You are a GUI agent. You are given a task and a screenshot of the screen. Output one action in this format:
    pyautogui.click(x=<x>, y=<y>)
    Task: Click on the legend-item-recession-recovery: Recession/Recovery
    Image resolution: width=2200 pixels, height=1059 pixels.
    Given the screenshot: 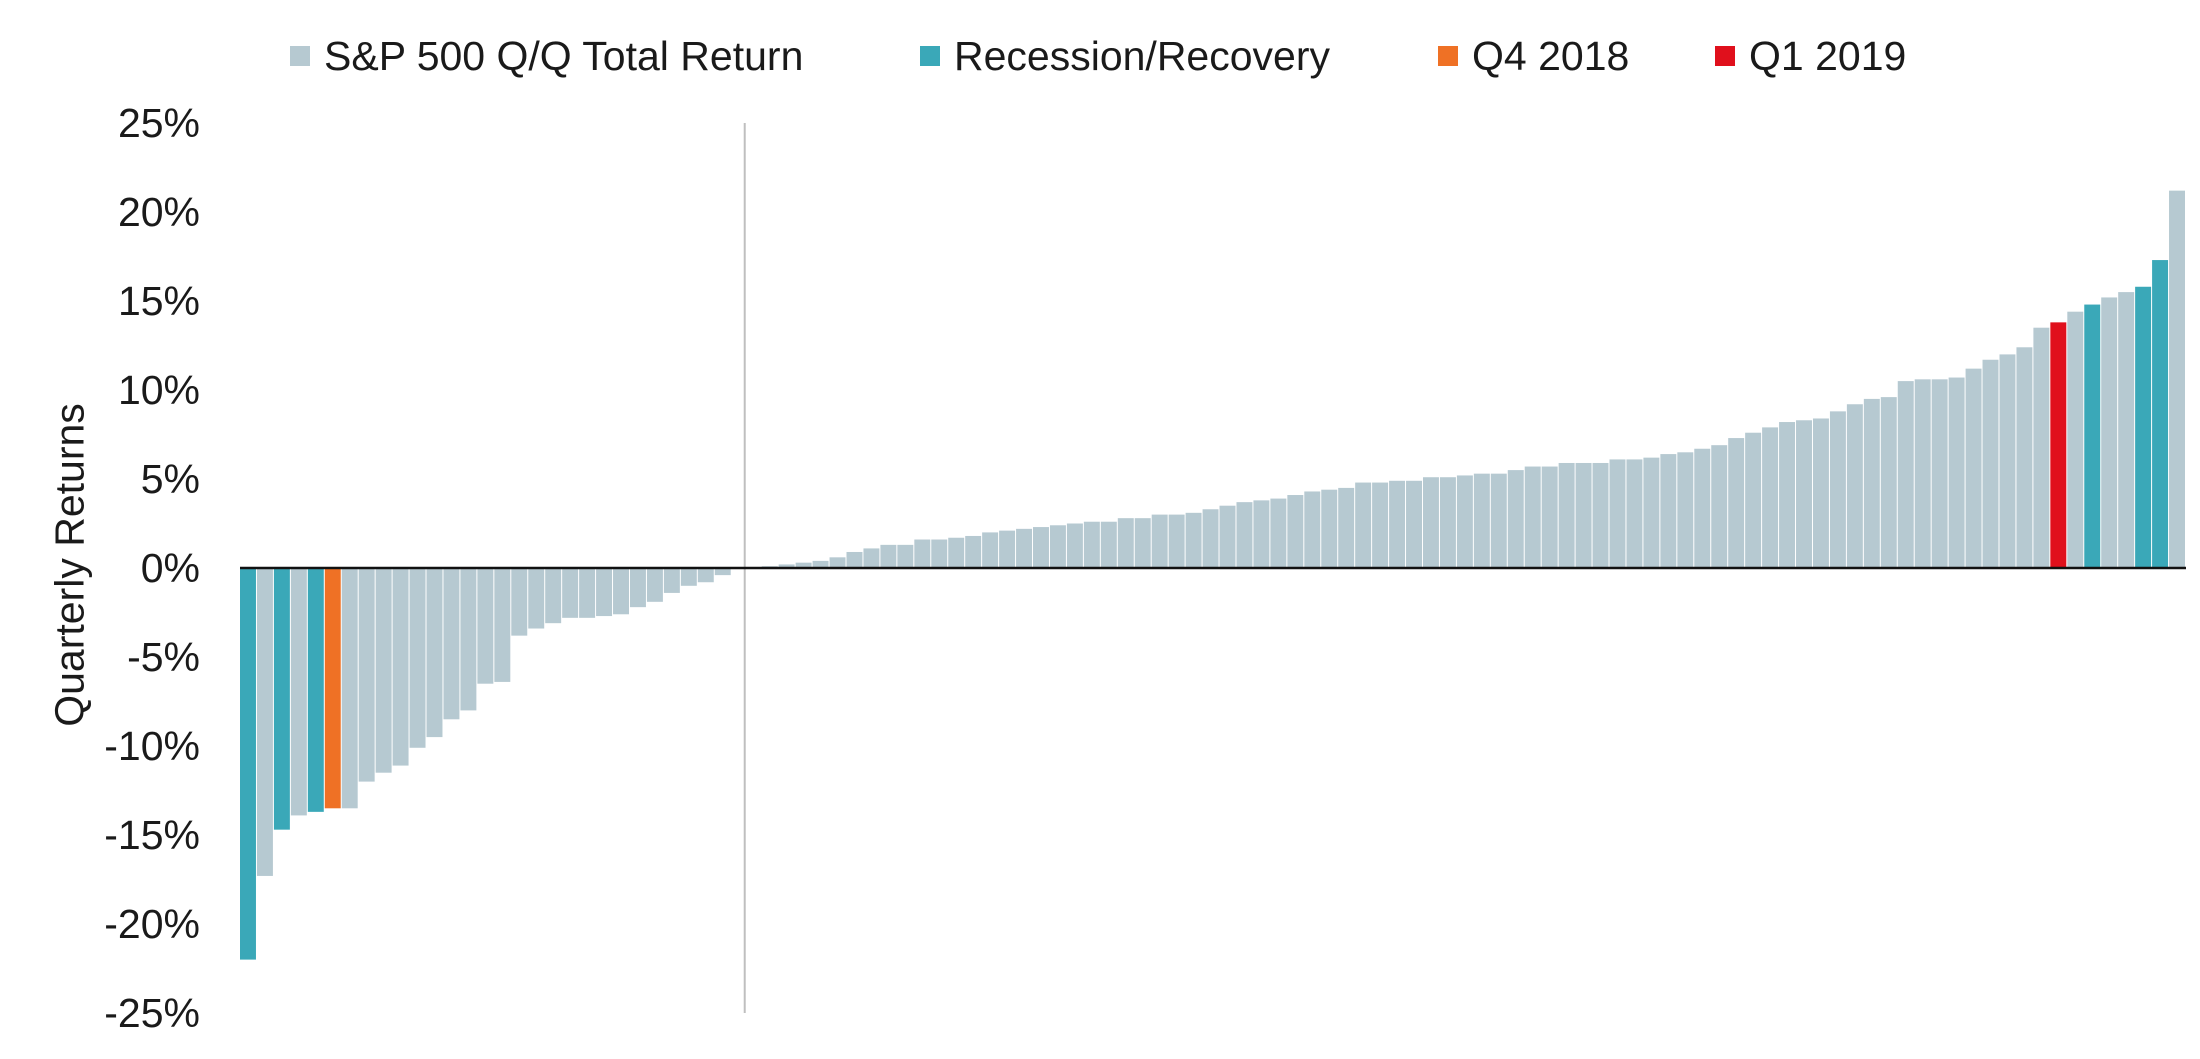 What is the action you would take?
    pyautogui.click(x=1125, y=56)
    